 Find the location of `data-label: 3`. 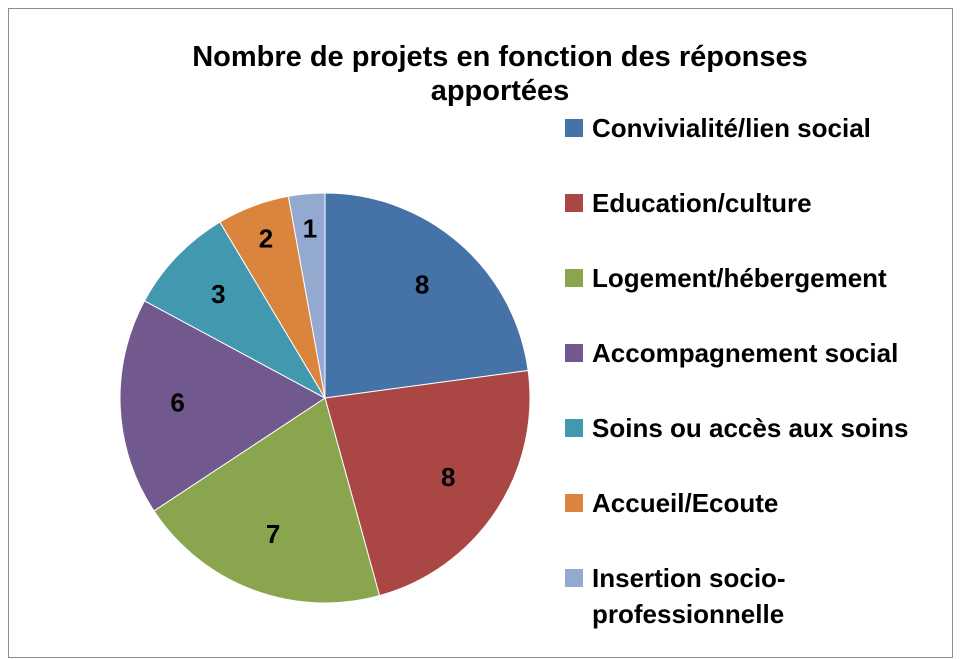

data-label: 3 is located at coordinates (218, 294).